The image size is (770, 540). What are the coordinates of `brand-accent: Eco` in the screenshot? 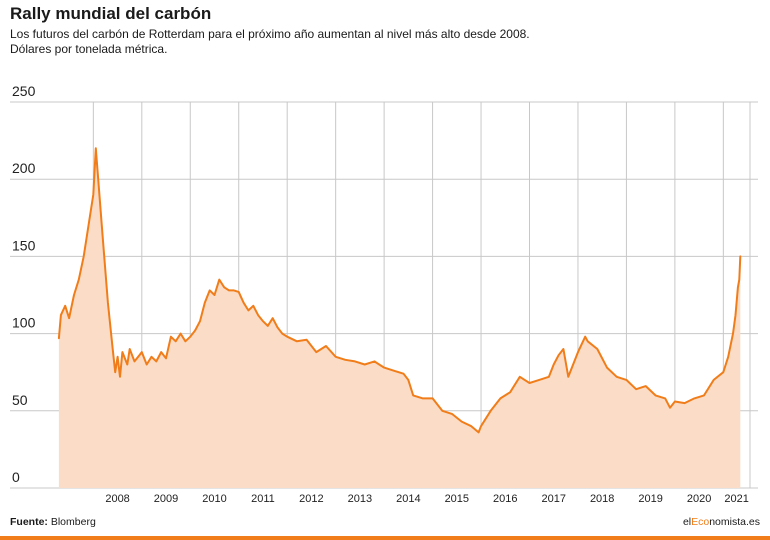 It's located at (700, 522).